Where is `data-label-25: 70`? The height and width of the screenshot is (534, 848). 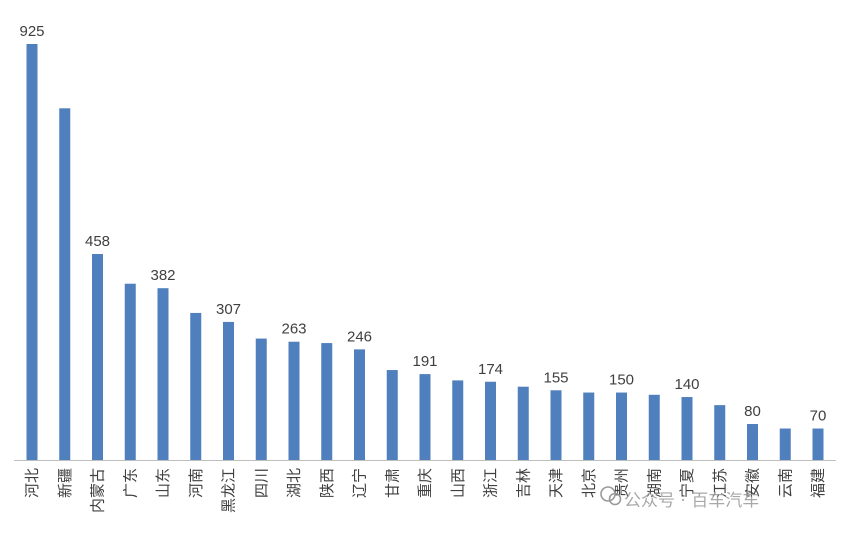
data-label-25: 70 is located at coordinates (818, 416).